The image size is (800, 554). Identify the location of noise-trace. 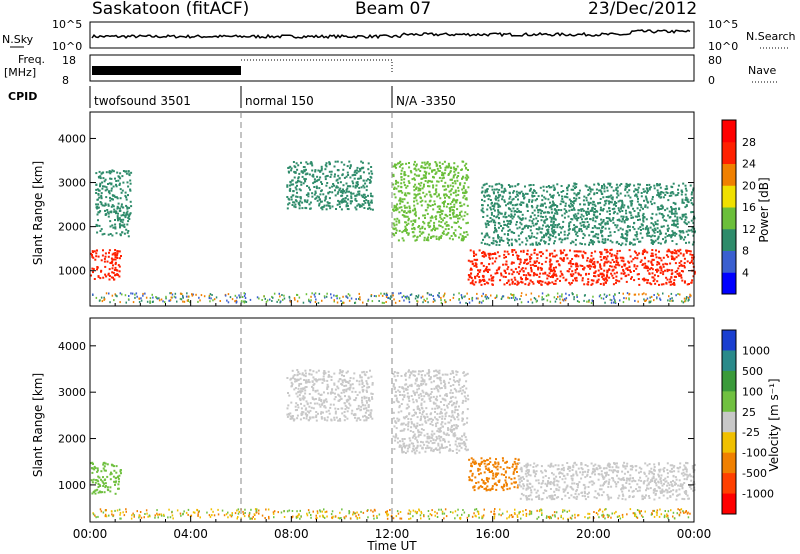
(391, 34).